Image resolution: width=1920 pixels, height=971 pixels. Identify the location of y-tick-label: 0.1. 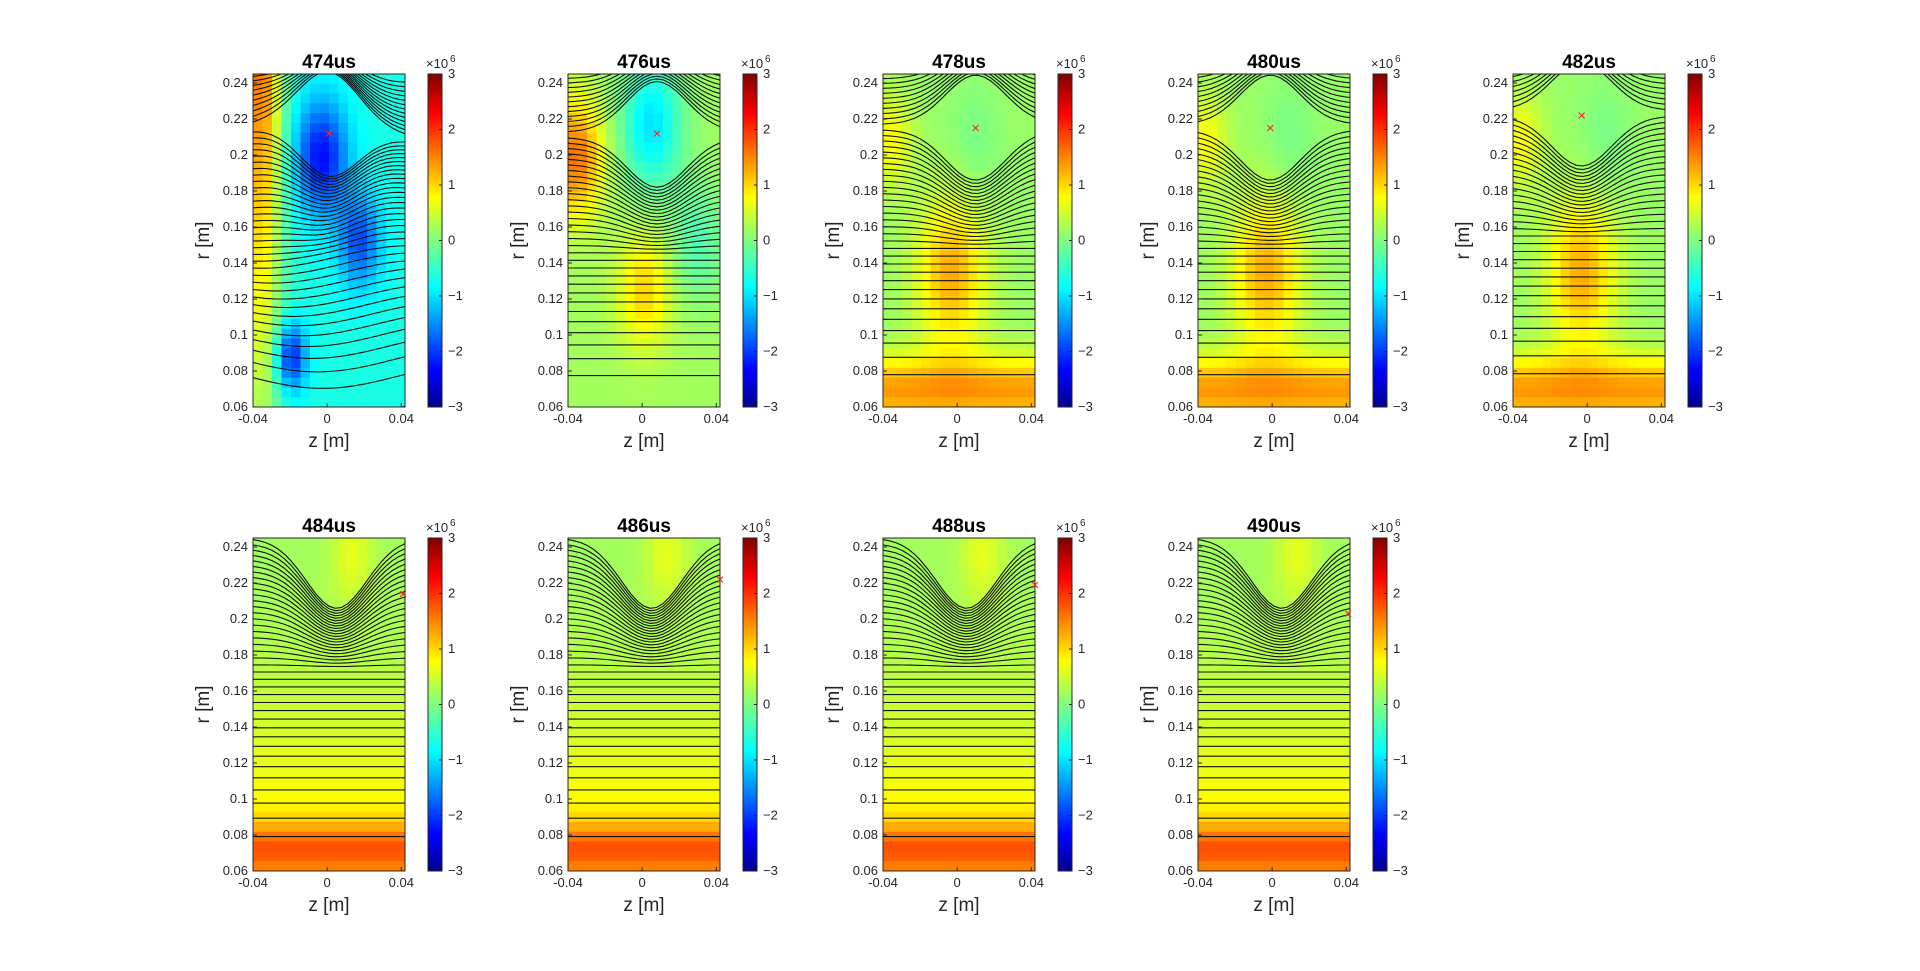
(239, 798).